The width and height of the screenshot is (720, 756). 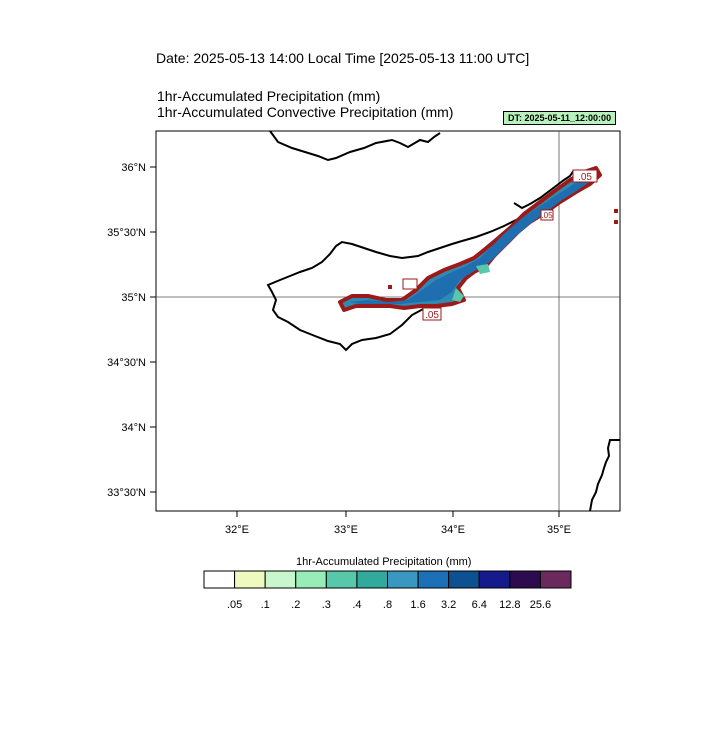 What do you see at coordinates (126, 363) in the screenshot?
I see `lat-label-34-30n: 34°30'N` at bounding box center [126, 363].